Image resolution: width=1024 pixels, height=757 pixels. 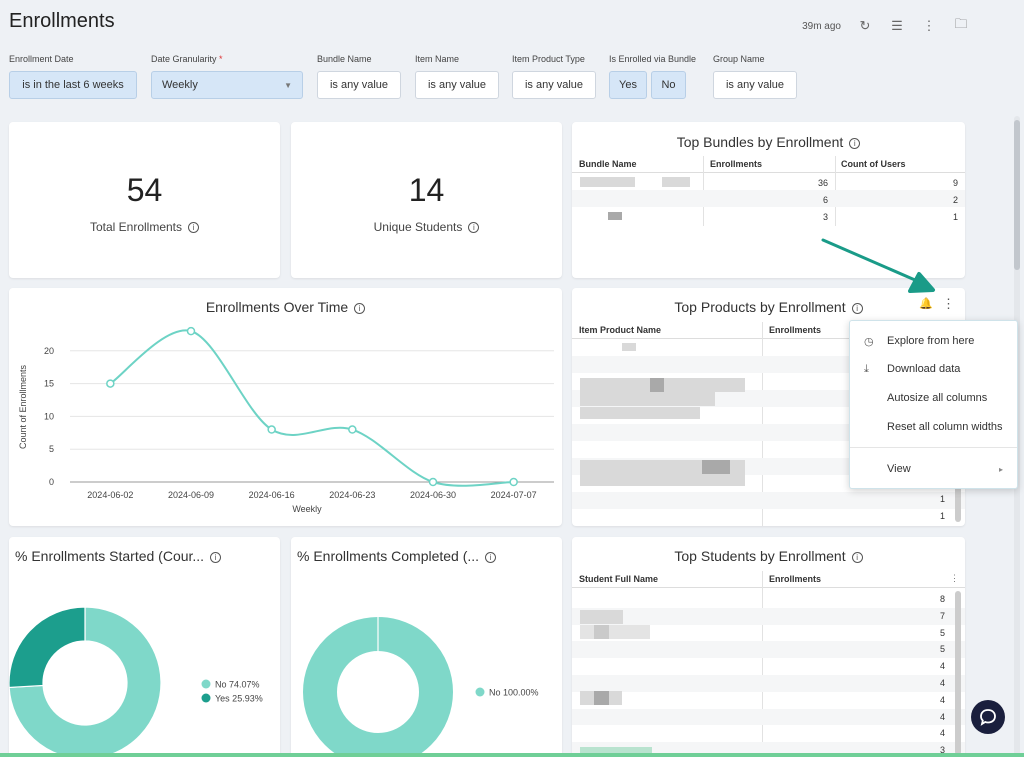 What do you see at coordinates (608, 164) in the screenshot?
I see `column-header: Bundle Name` at bounding box center [608, 164].